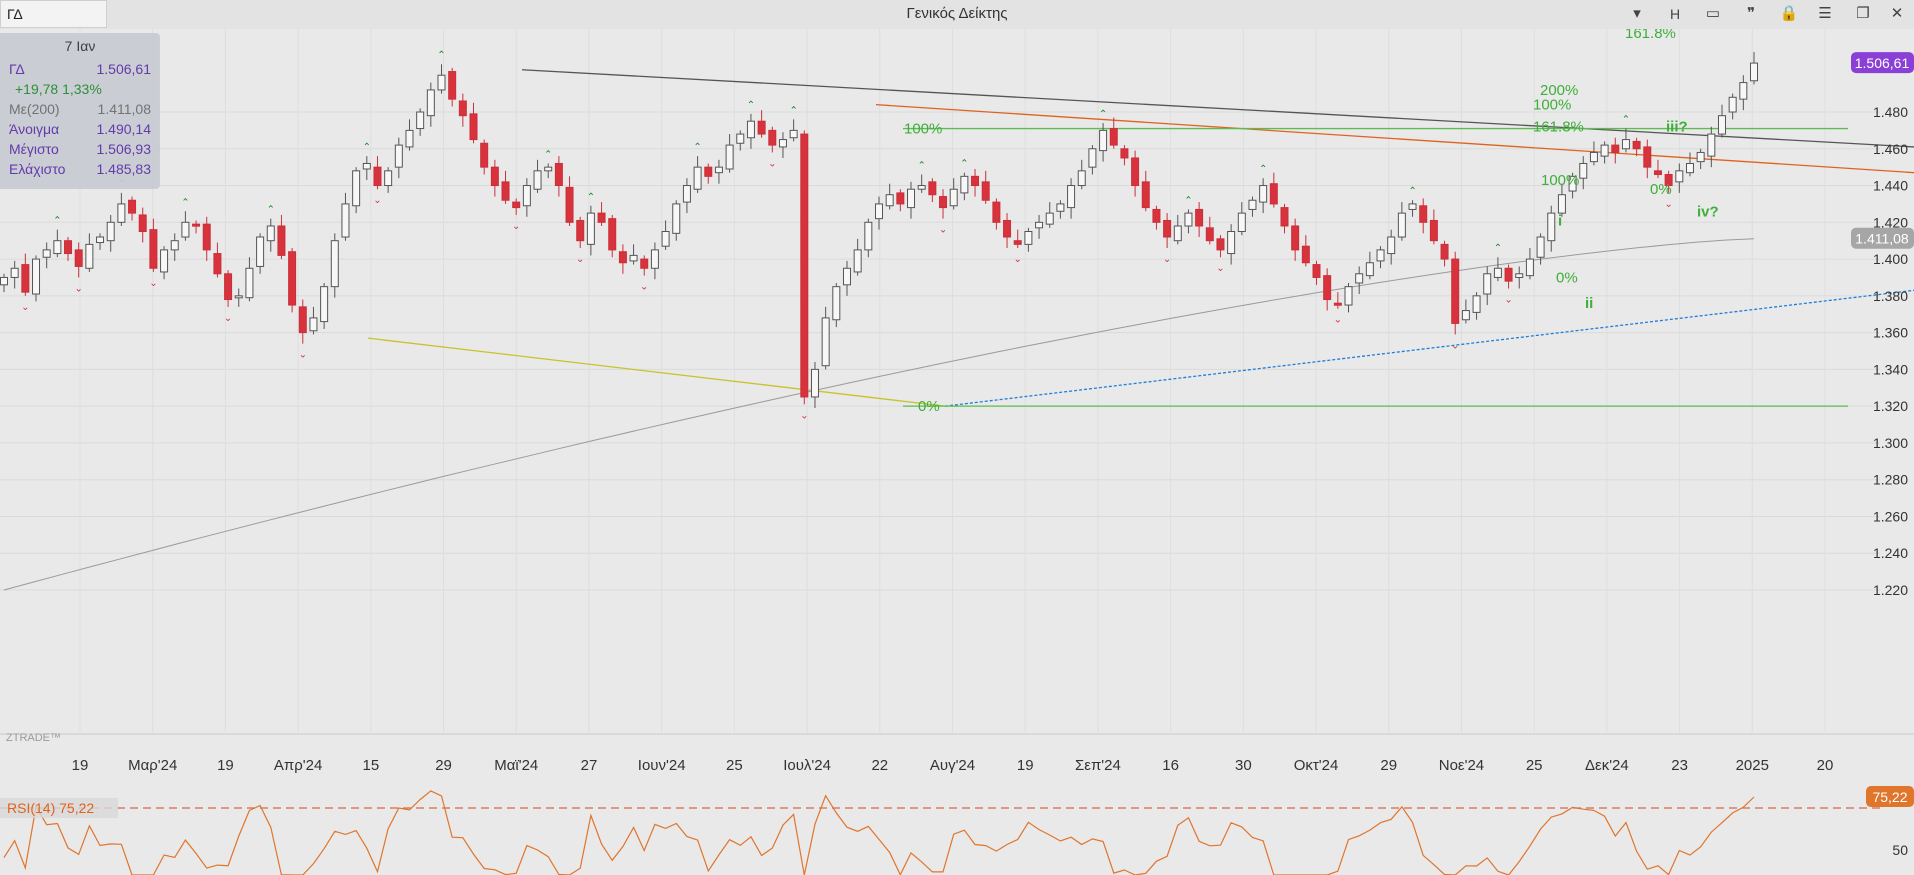  What do you see at coordinates (1789, 13) in the screenshot?
I see `lock-icon: 🔒` at bounding box center [1789, 13].